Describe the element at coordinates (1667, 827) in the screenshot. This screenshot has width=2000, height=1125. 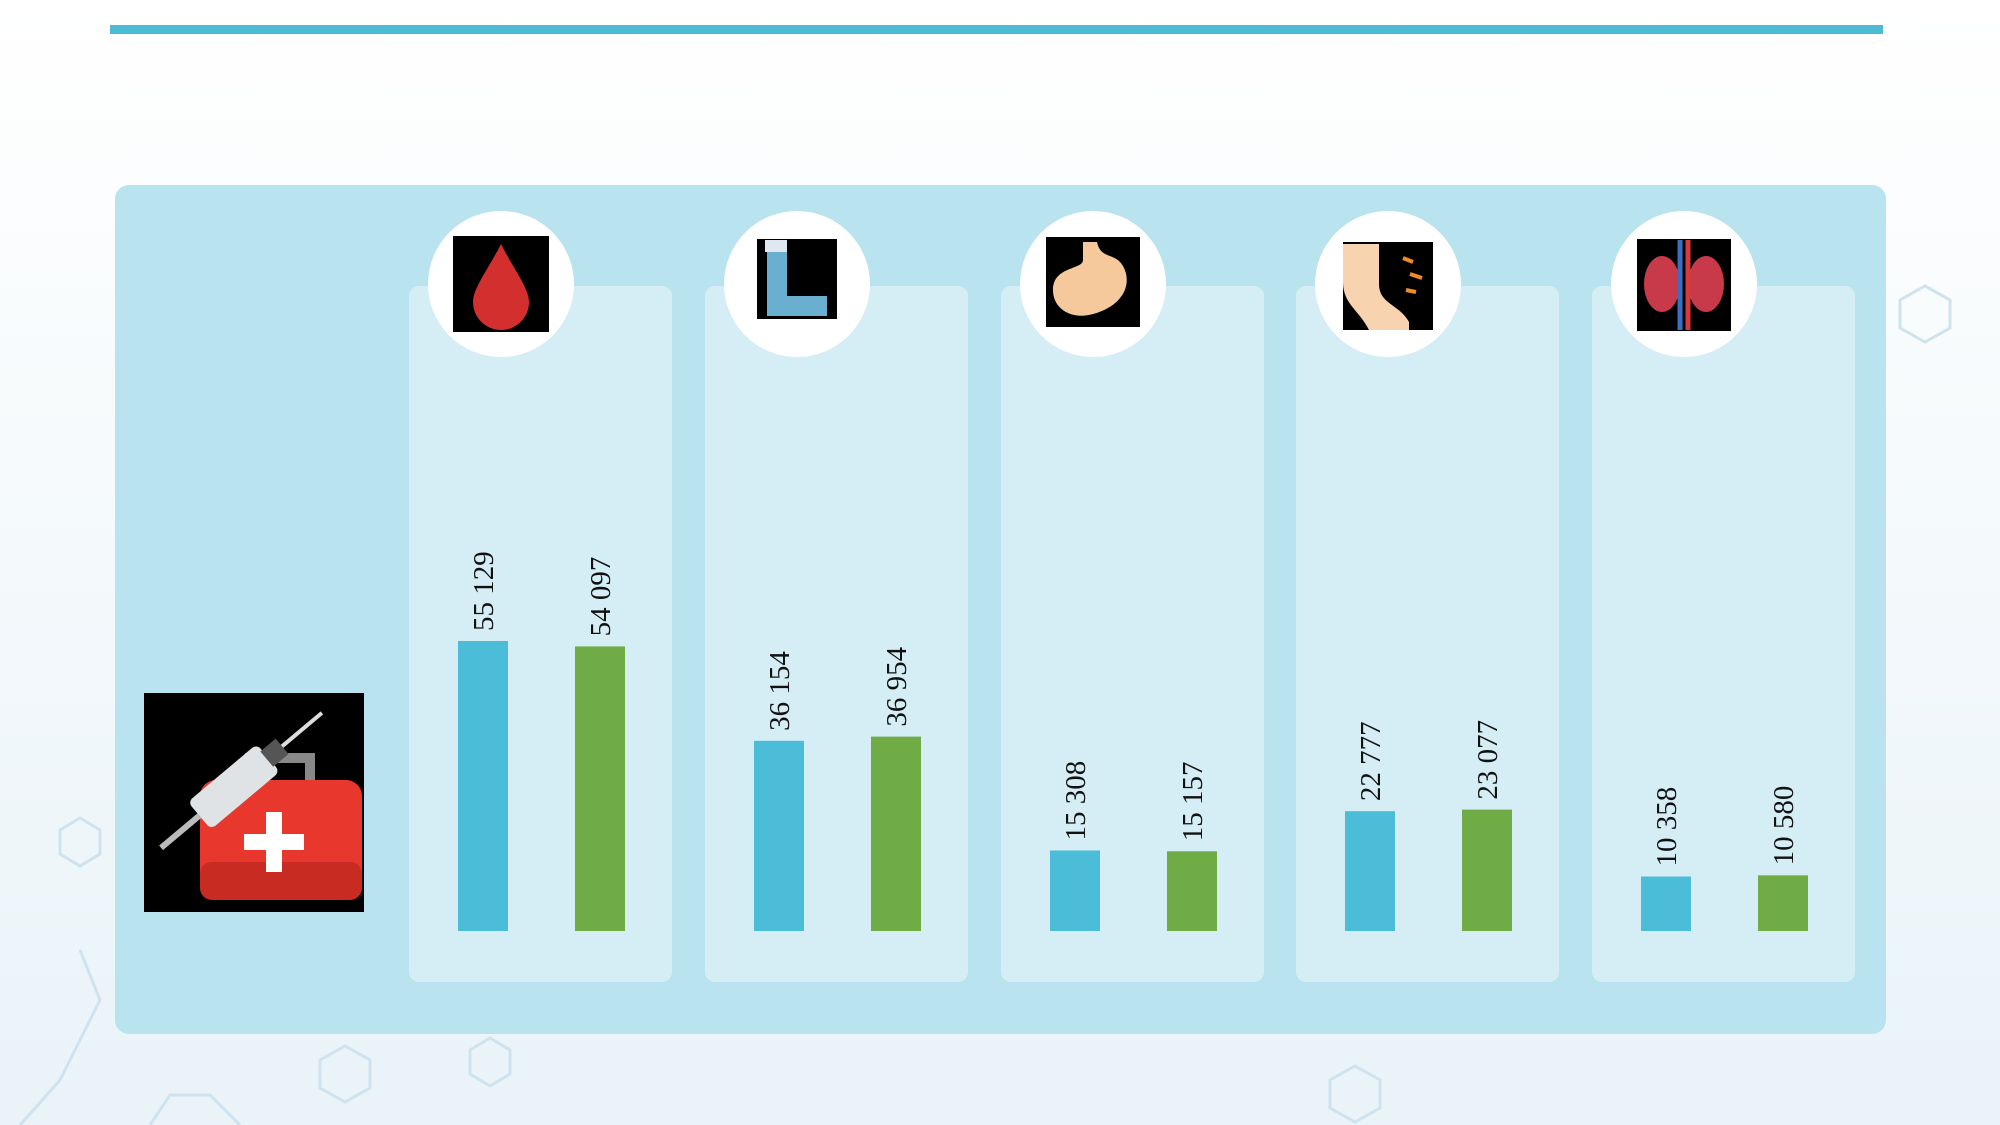
I see `value-label: 10 358` at that location.